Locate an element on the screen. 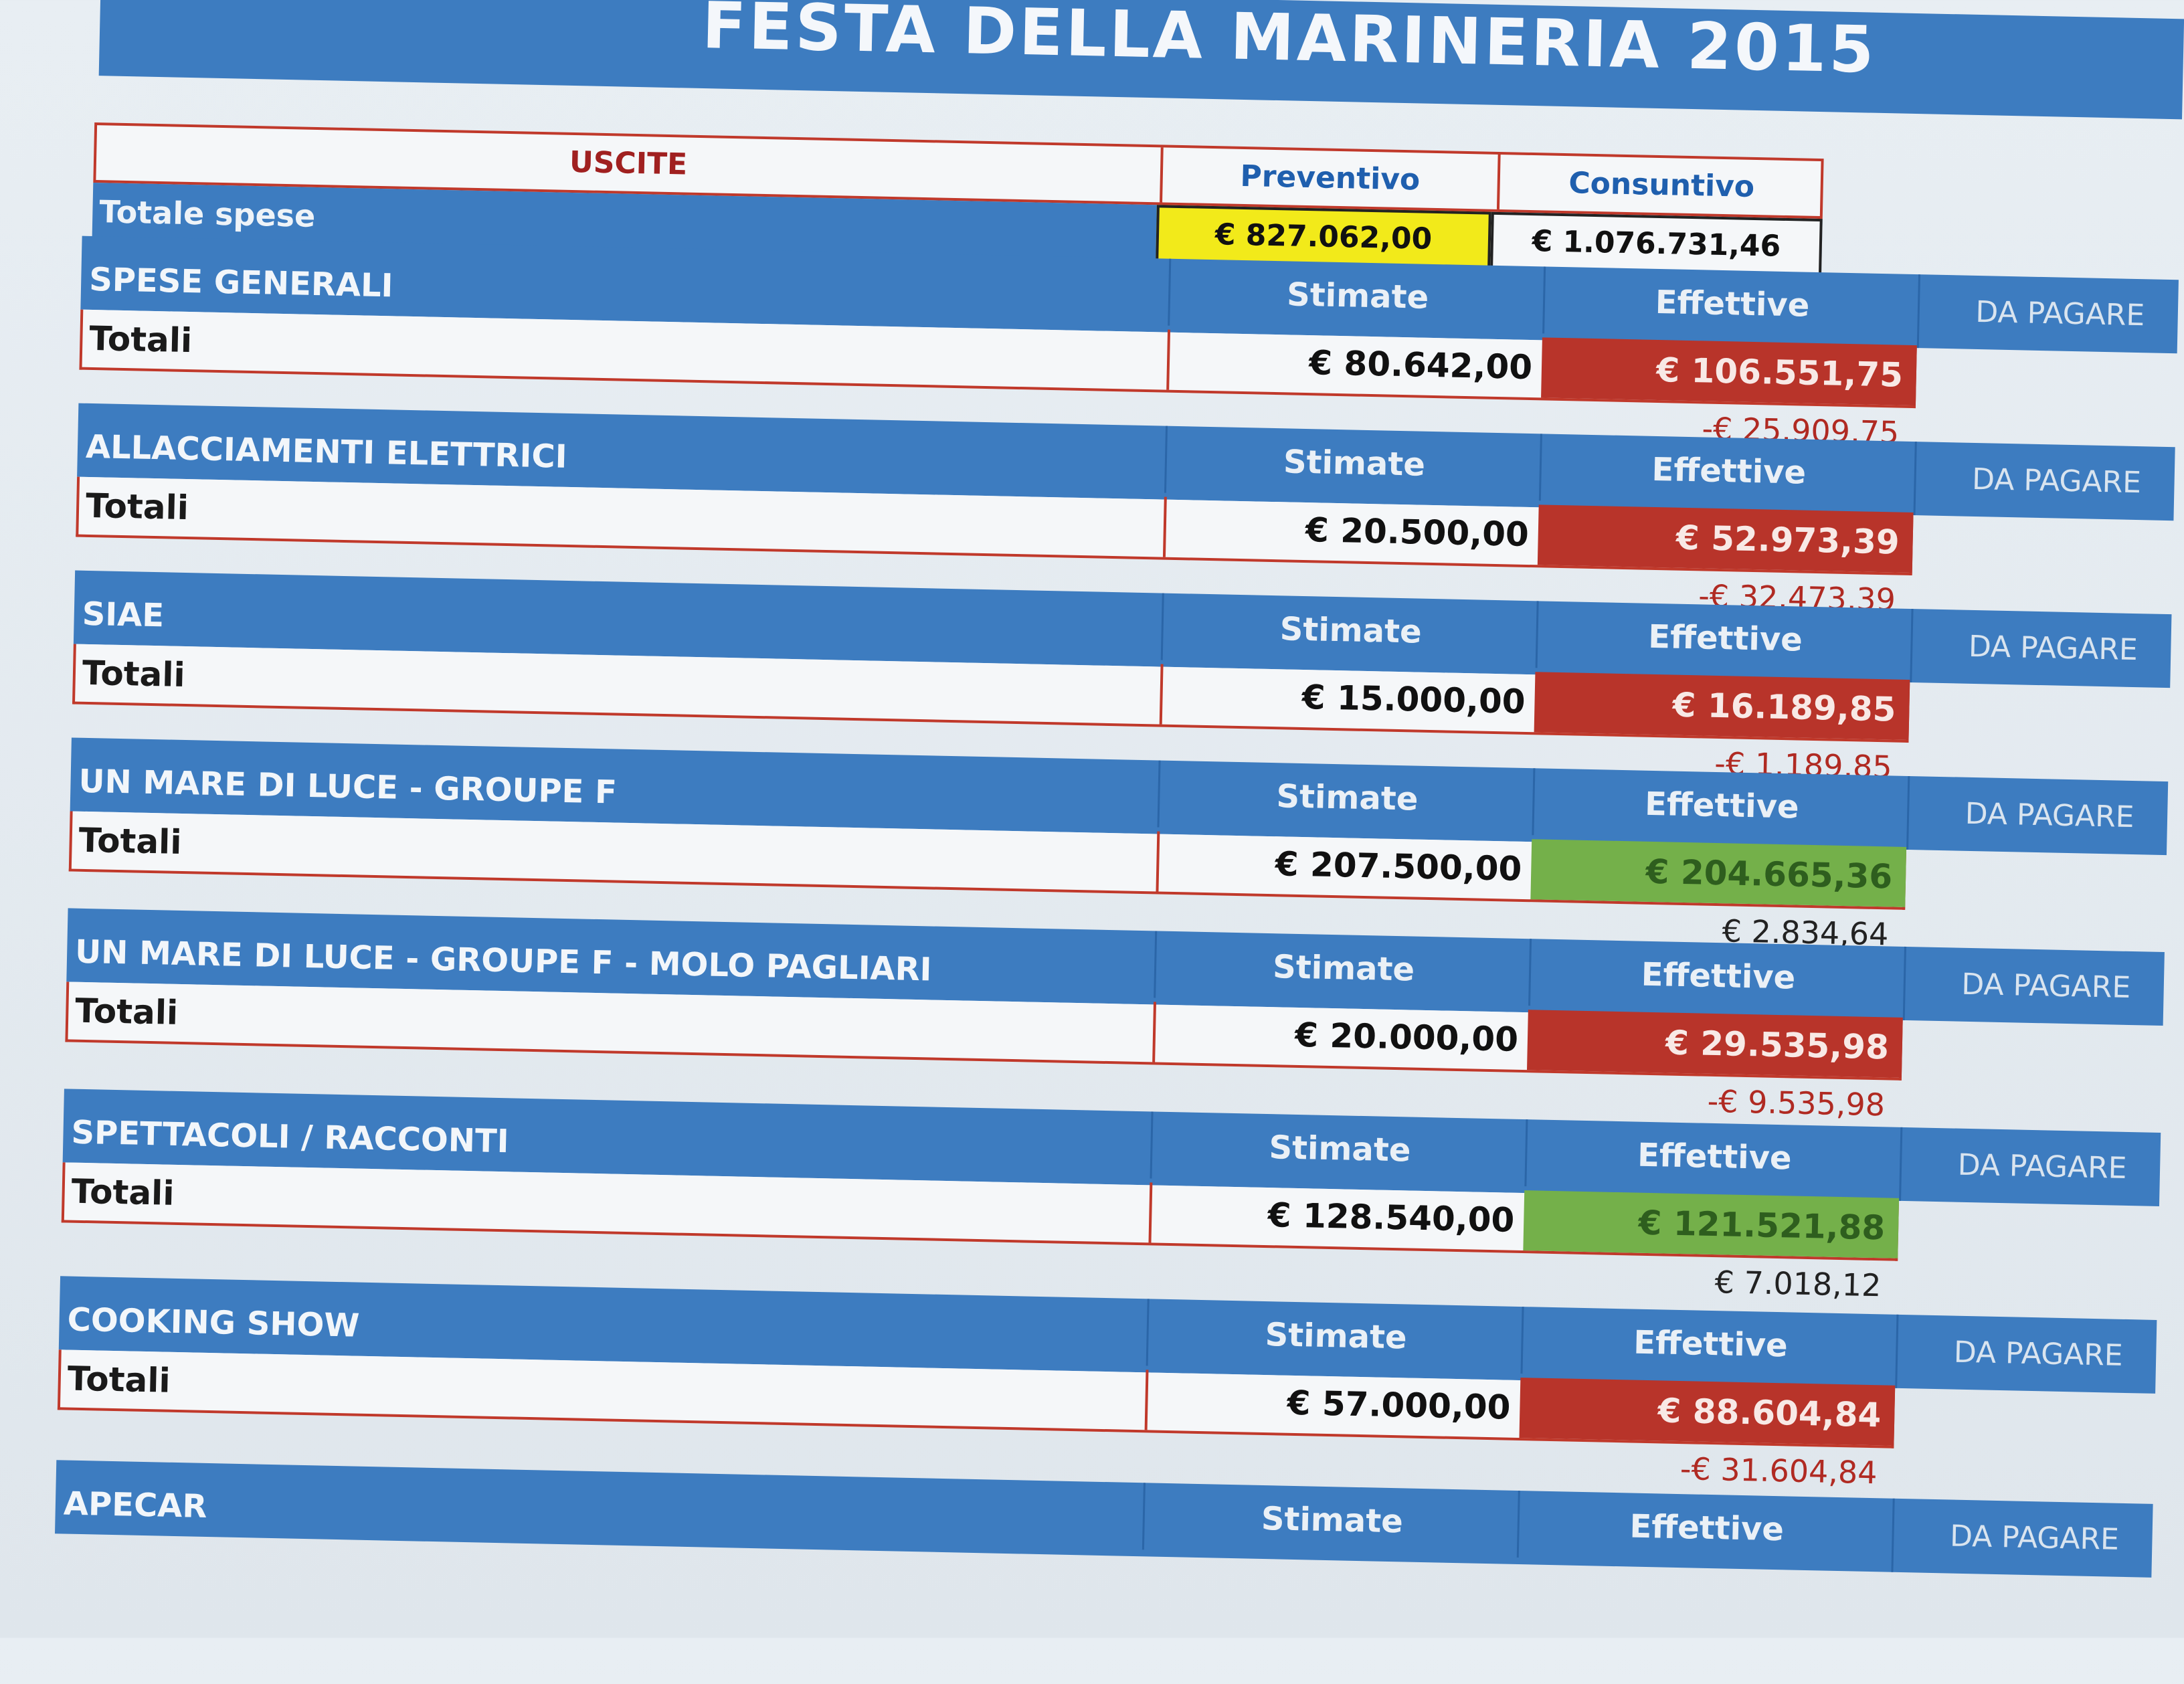  stimate-value: € 57.000,00 is located at coordinates (1332, 1404).